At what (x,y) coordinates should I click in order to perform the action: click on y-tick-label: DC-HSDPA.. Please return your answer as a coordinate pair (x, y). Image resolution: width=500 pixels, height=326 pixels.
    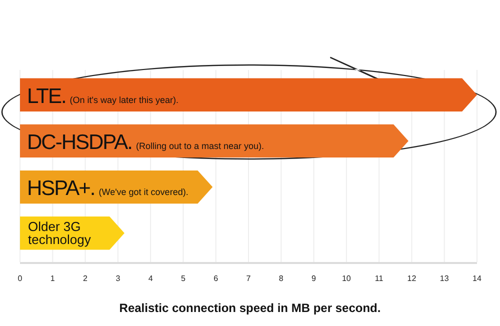
    Looking at the image, I should click on (79, 142).